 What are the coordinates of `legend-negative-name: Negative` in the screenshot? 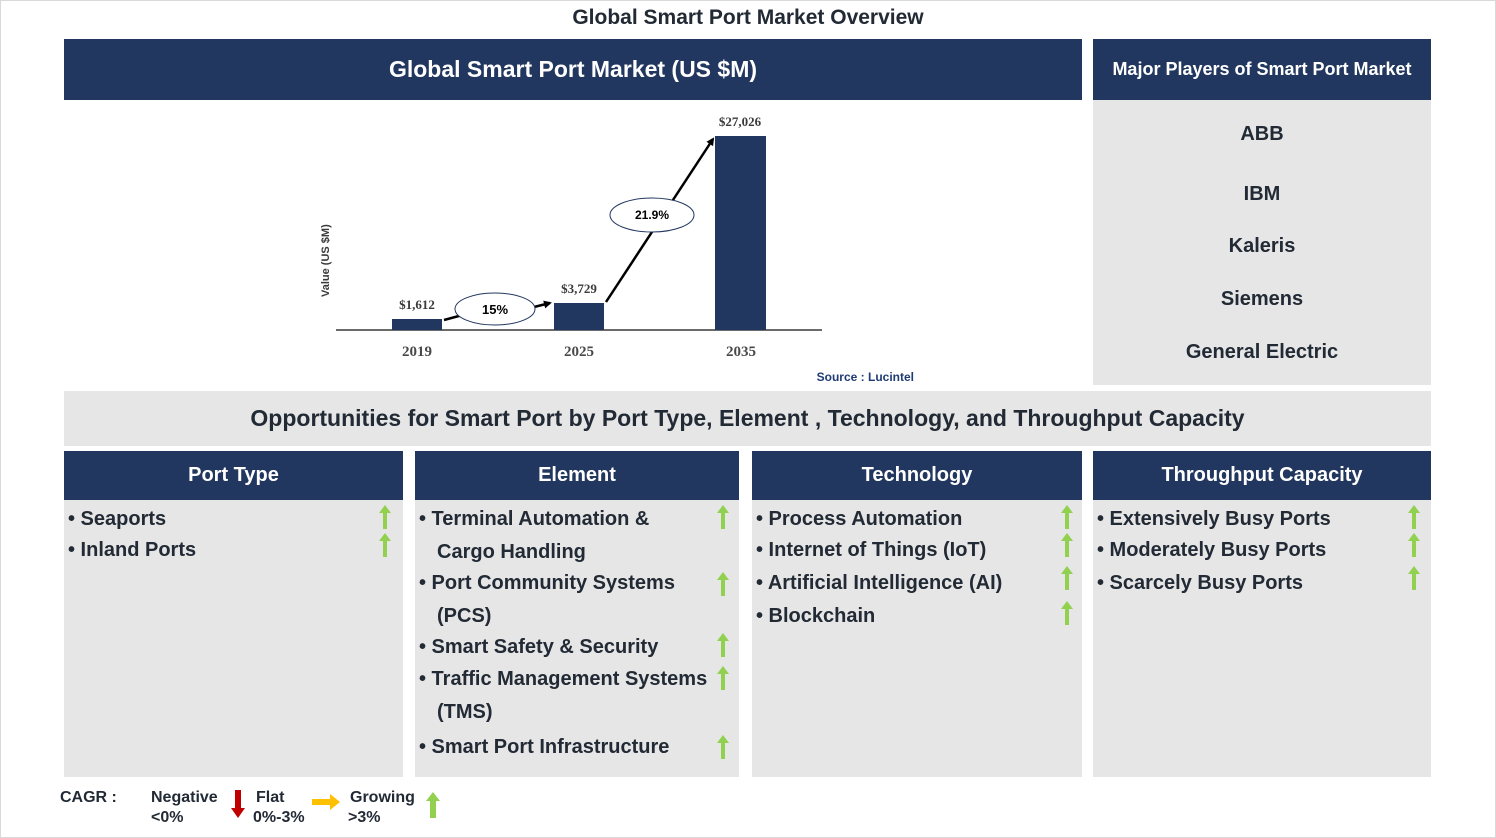 It's located at (184, 797).